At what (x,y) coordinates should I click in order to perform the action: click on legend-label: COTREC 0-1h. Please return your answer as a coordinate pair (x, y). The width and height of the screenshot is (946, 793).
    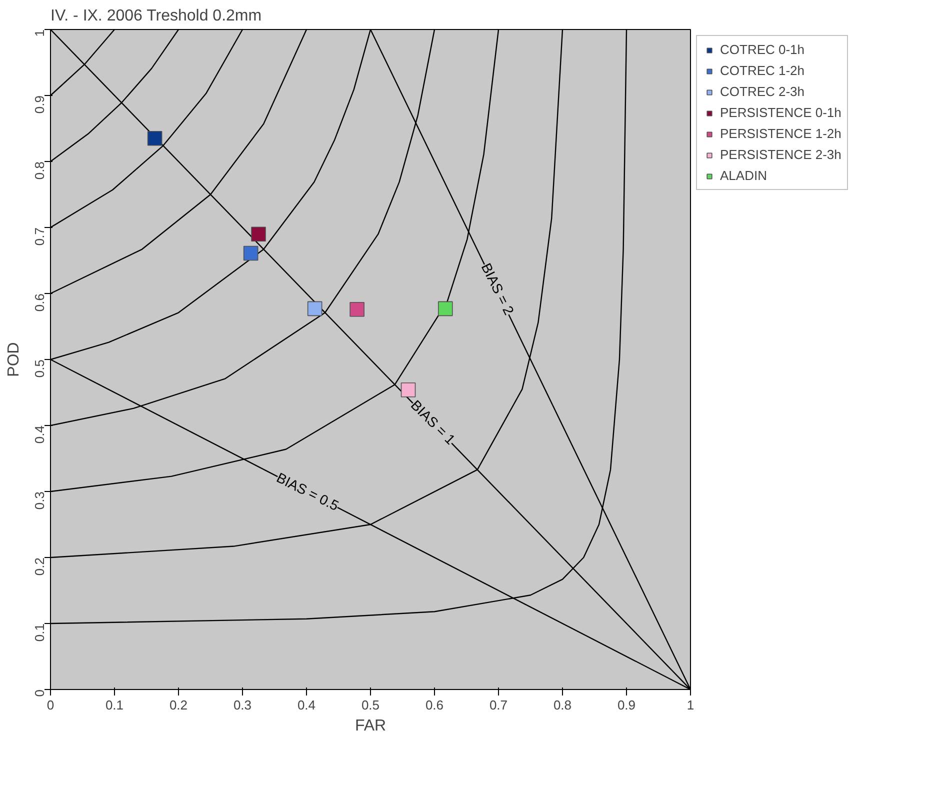
    Looking at the image, I should click on (762, 49).